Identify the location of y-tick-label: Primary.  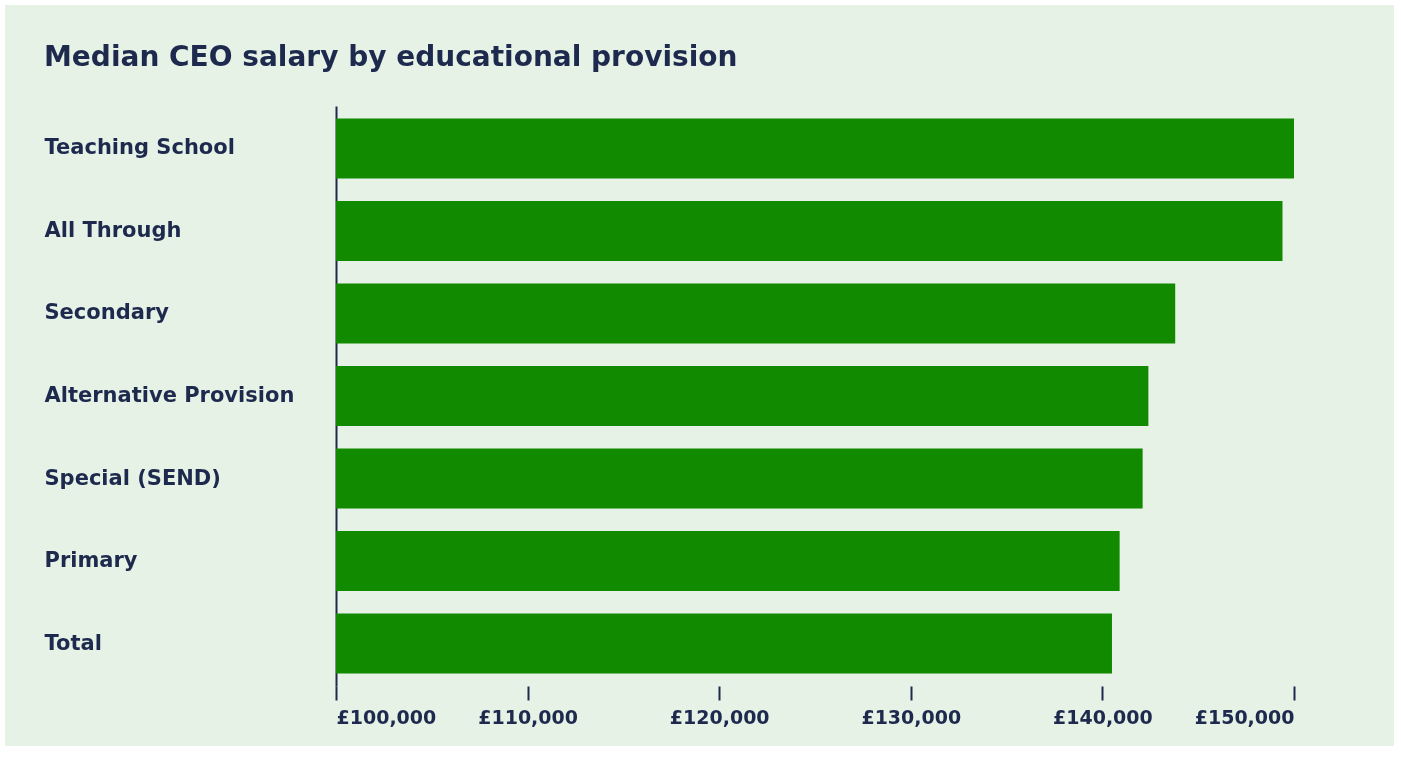
(91, 560).